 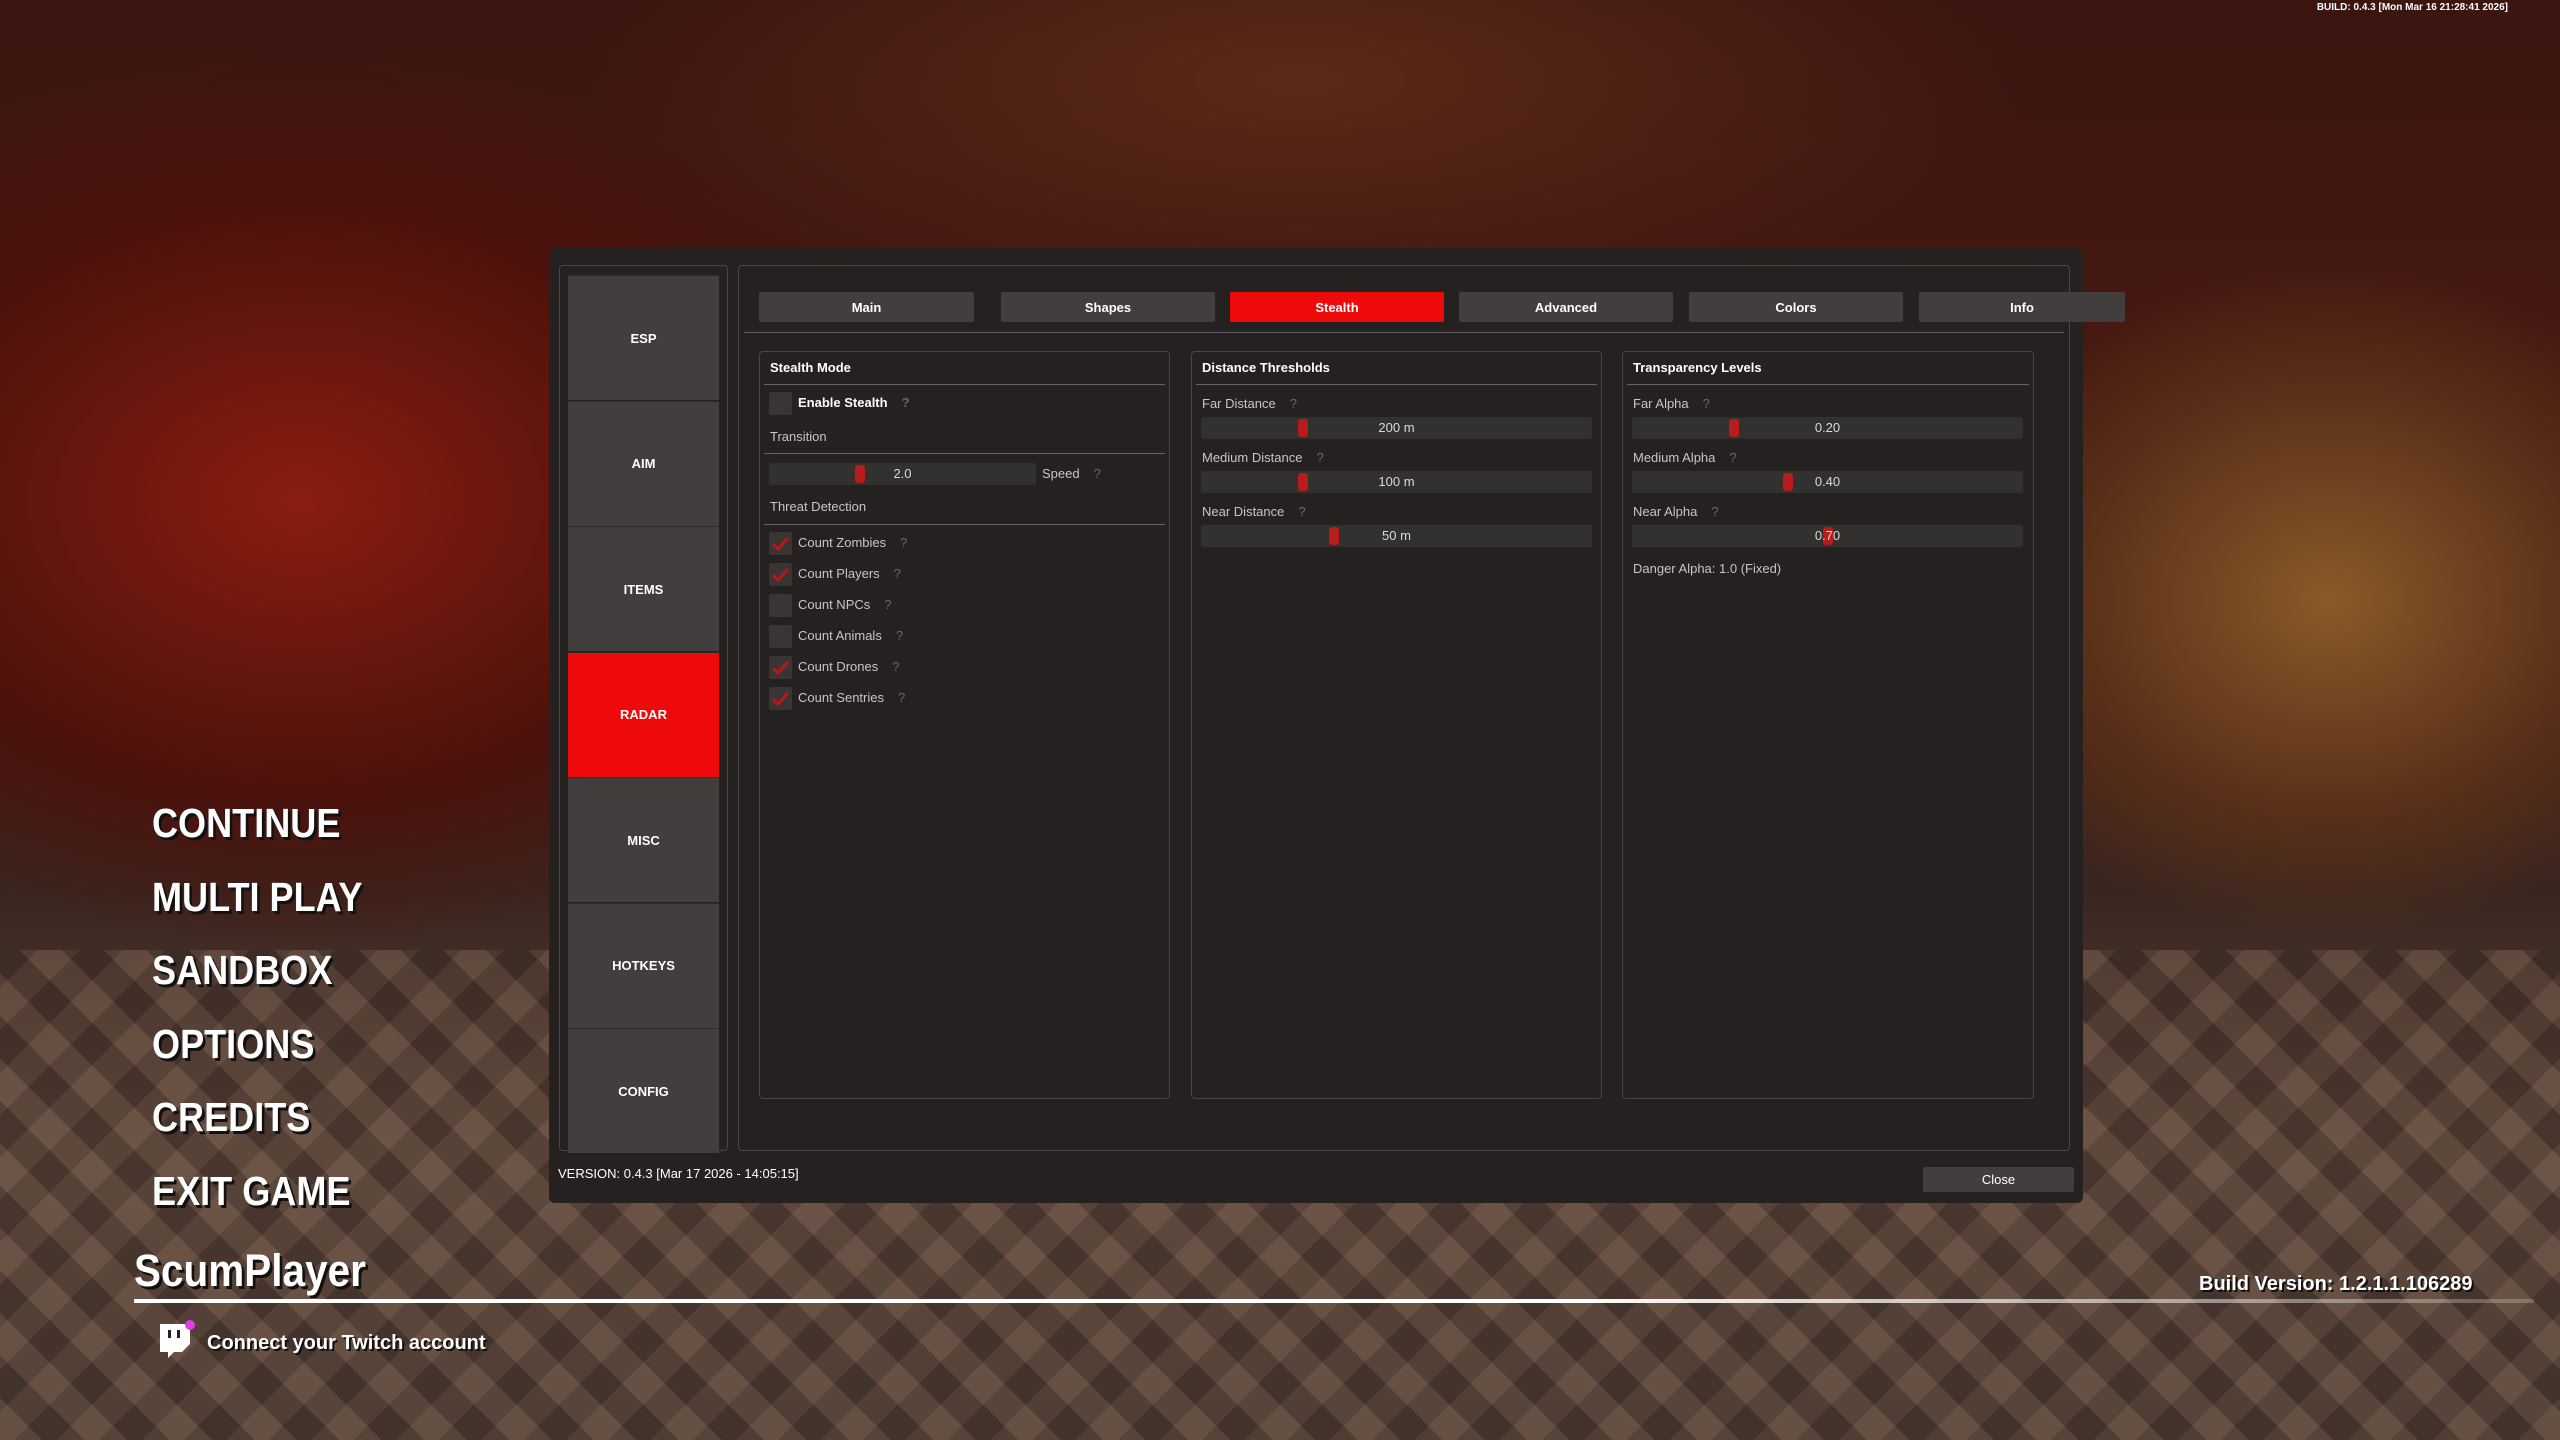 What do you see at coordinates (643, 588) in the screenshot?
I see `sidebar-item-items: ITEMS` at bounding box center [643, 588].